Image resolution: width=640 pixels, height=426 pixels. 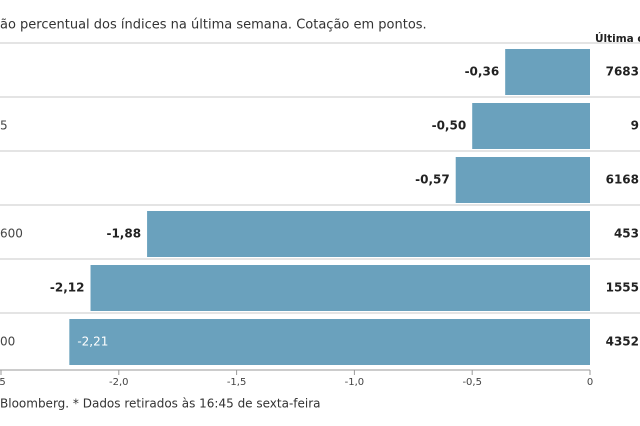 I want to click on x-tick-label: -1,0, so click(x=355, y=382).